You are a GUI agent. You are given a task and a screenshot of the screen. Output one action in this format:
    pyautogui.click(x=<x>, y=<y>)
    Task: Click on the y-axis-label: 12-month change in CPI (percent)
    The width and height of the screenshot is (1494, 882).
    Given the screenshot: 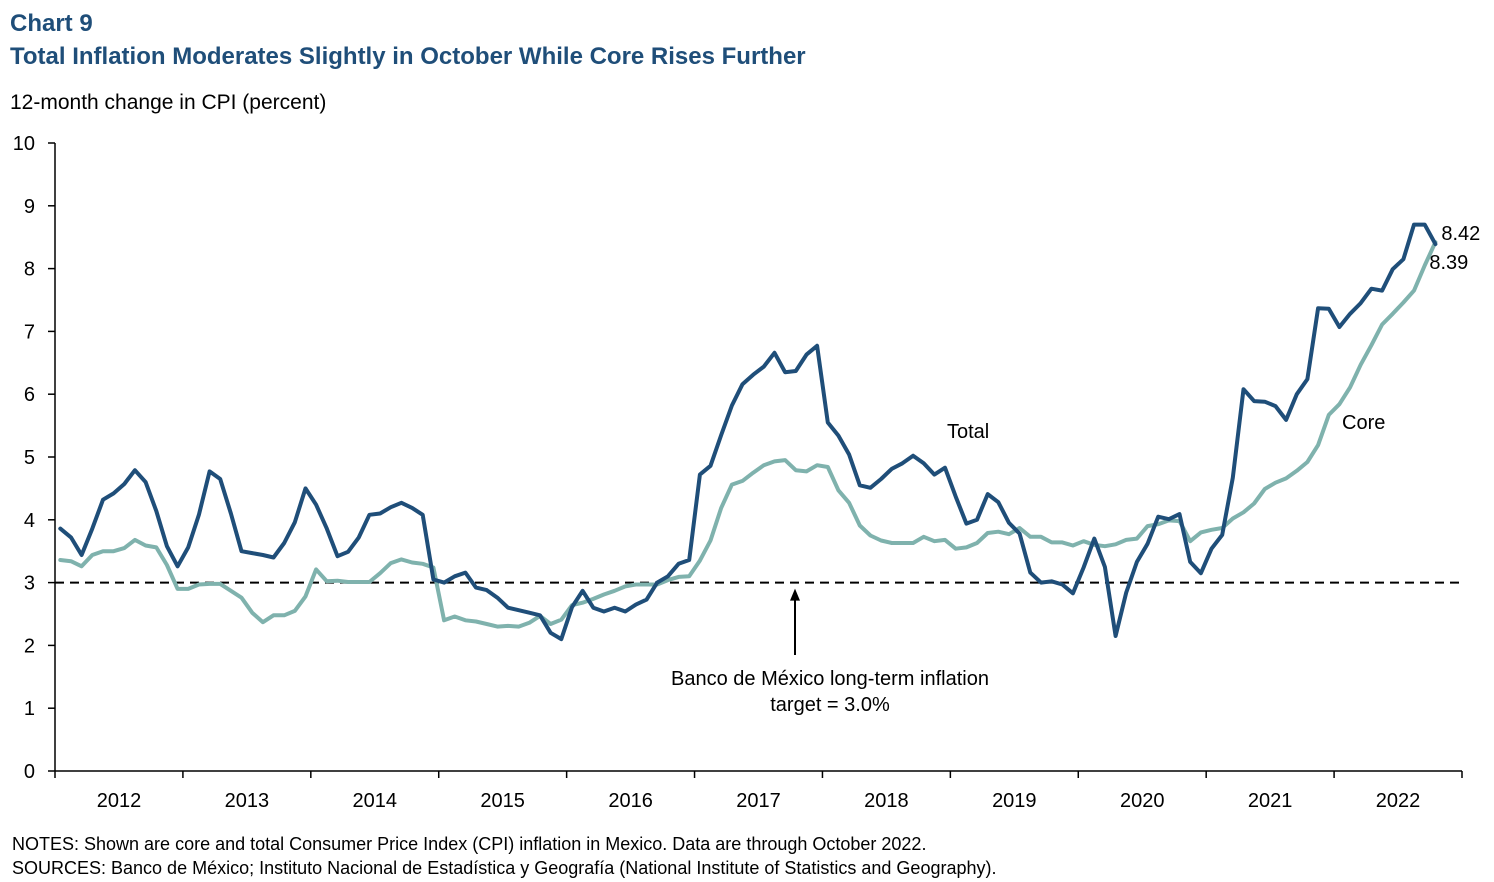 What is the action you would take?
    pyautogui.click(x=168, y=102)
    